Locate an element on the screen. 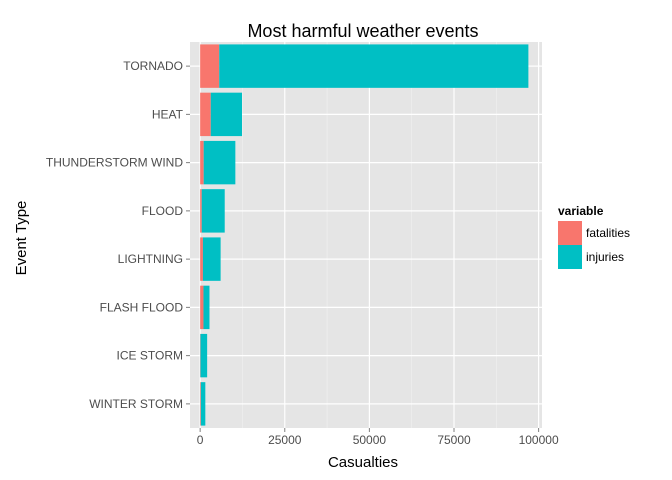 This screenshot has width=672, height=480. legend-key-fatalities is located at coordinates (570, 233).